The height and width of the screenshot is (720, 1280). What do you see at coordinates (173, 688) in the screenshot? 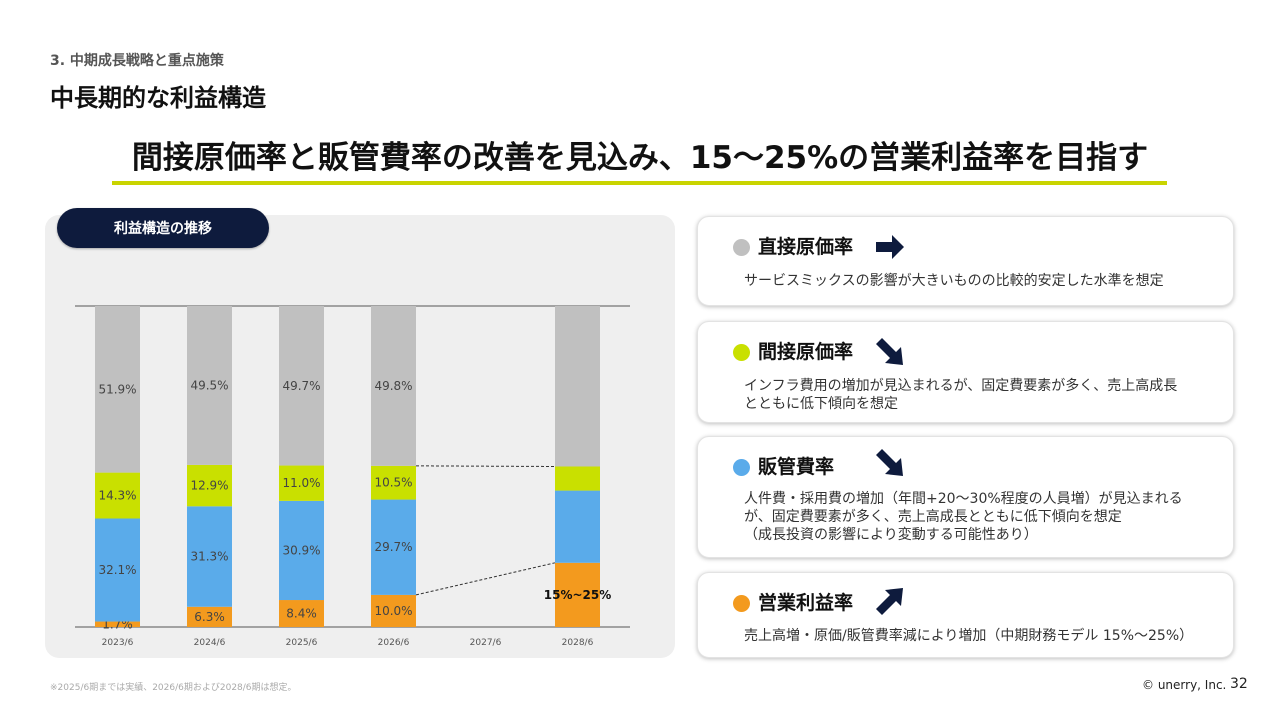
I see `footnote: ※2025/6期までは実績、2026/6期および2028/6期は想定。` at bounding box center [173, 688].